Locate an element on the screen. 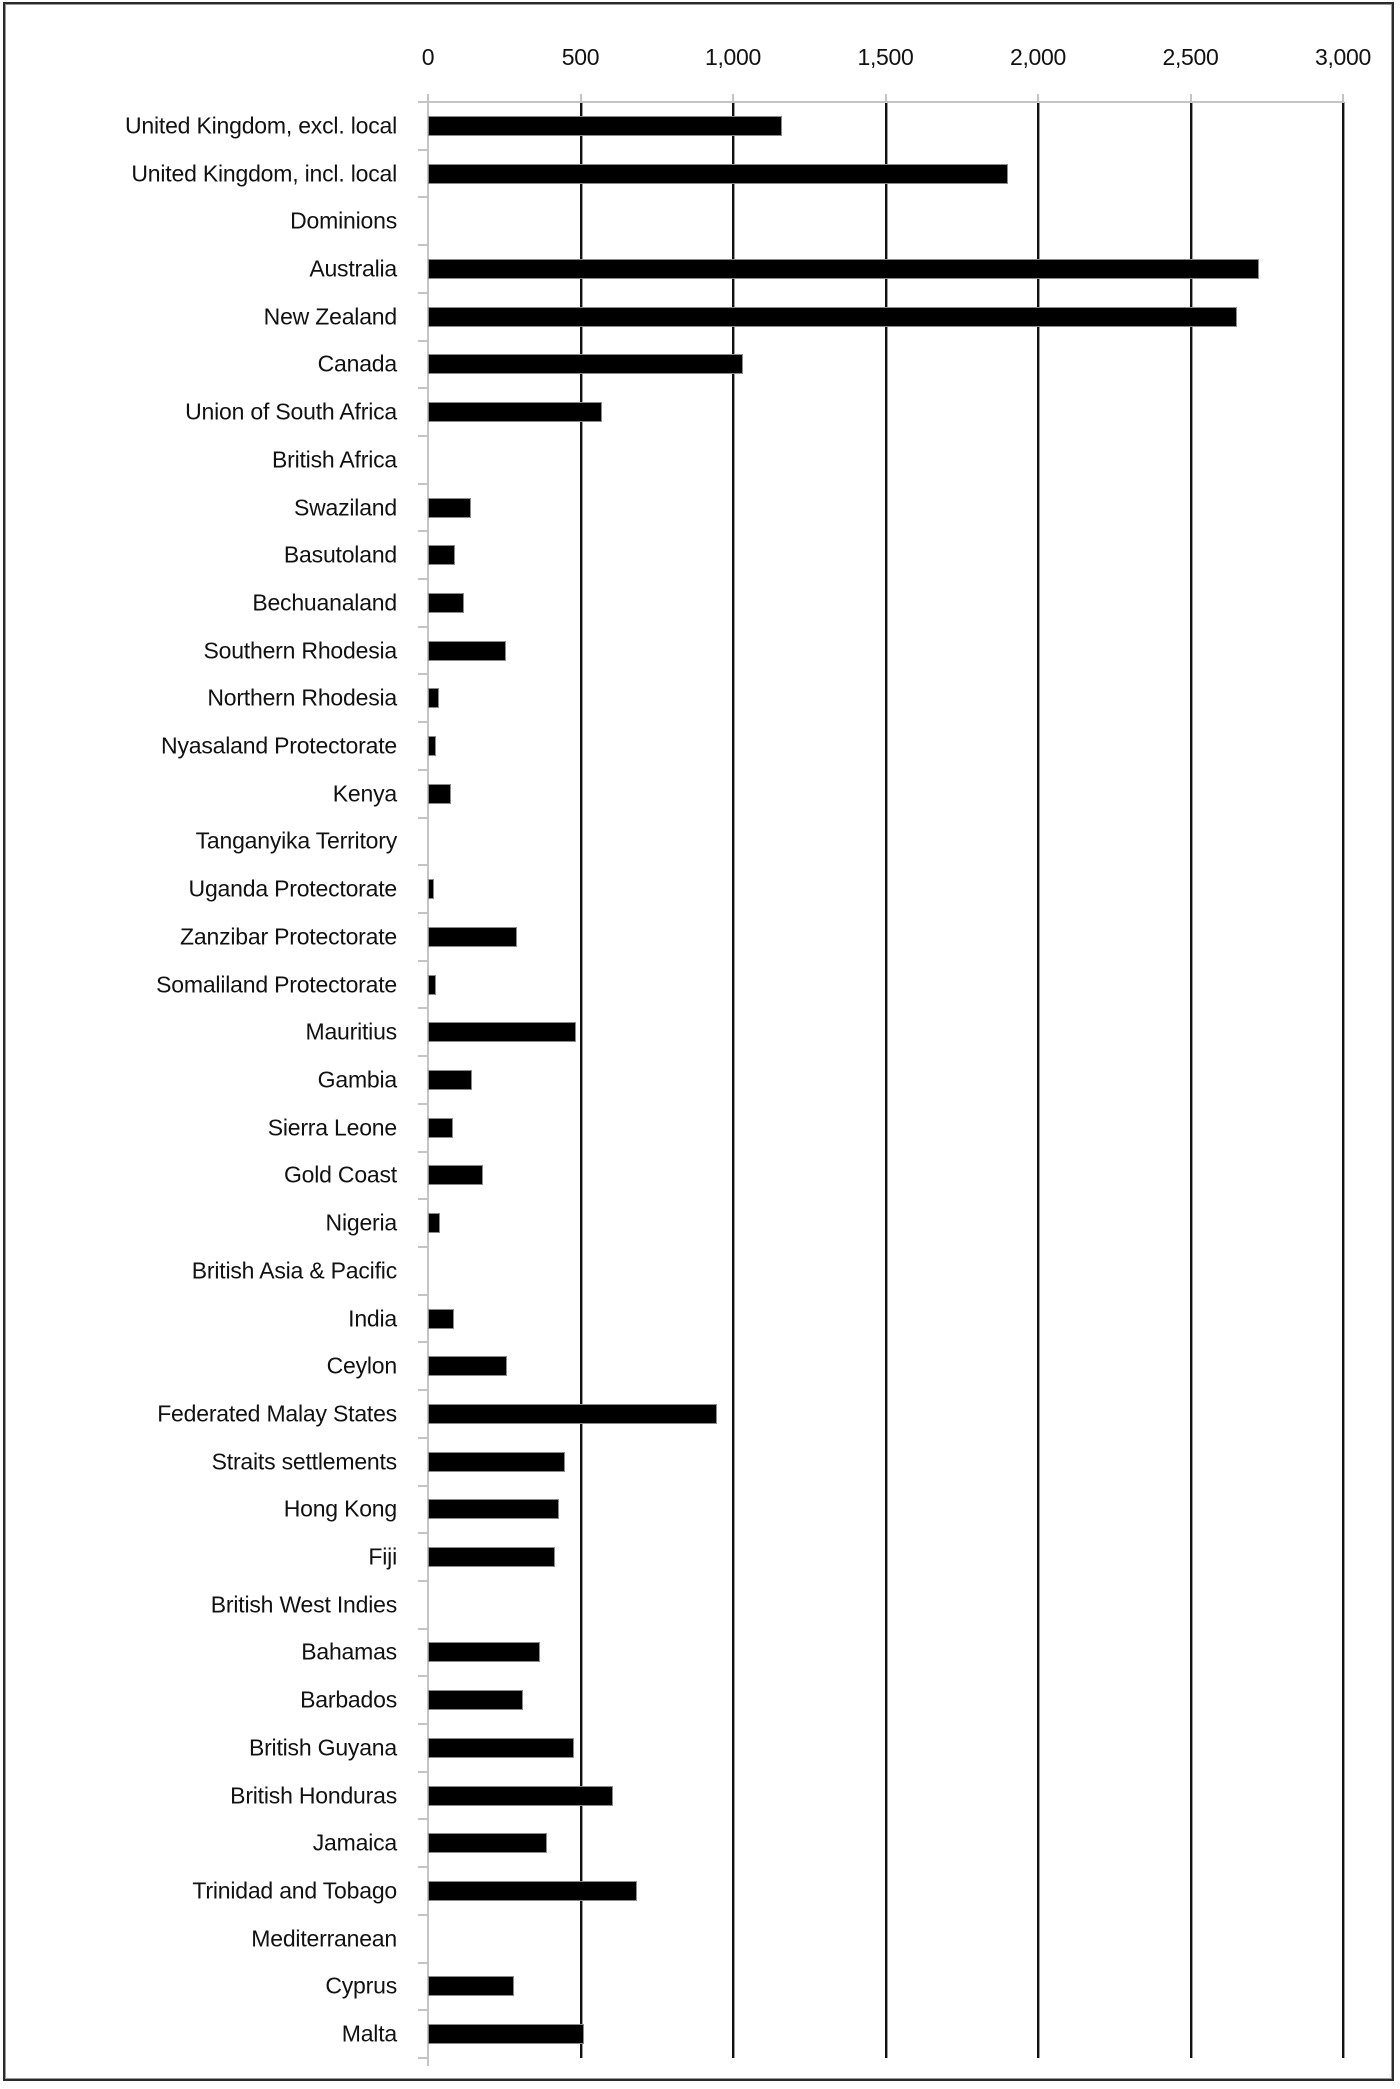 This screenshot has width=1400, height=2089. category-label: Gambia is located at coordinates (357, 1079).